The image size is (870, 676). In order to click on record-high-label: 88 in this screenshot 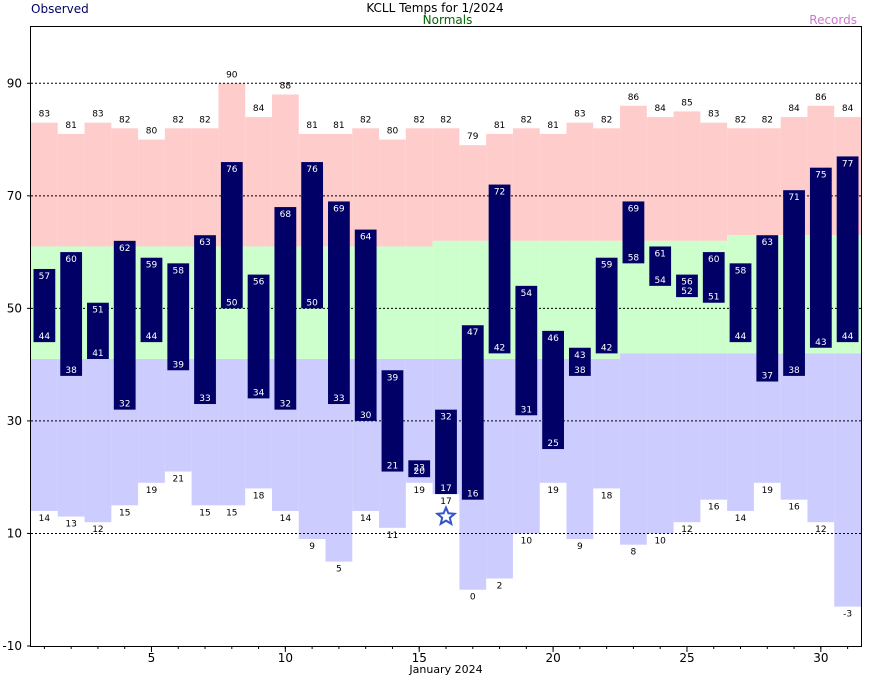, I will do `click(286, 87)`.